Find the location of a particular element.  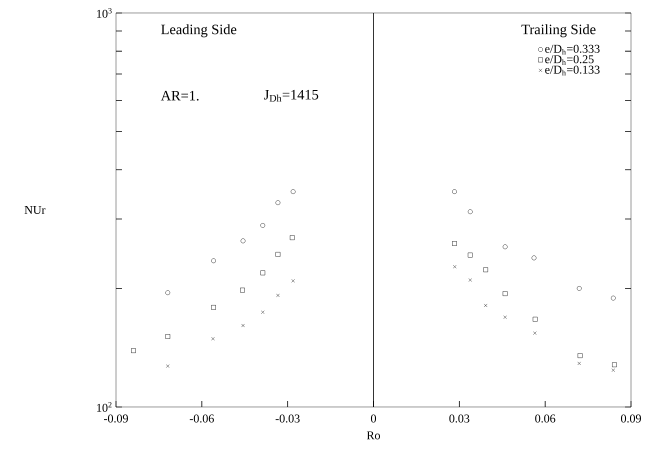

legend-label: e/D$_{h}$=0.133 is located at coordinates (572, 71).